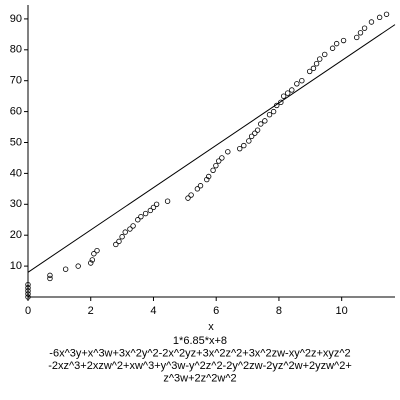  I want to click on x-tick-label: 2, so click(91, 311).